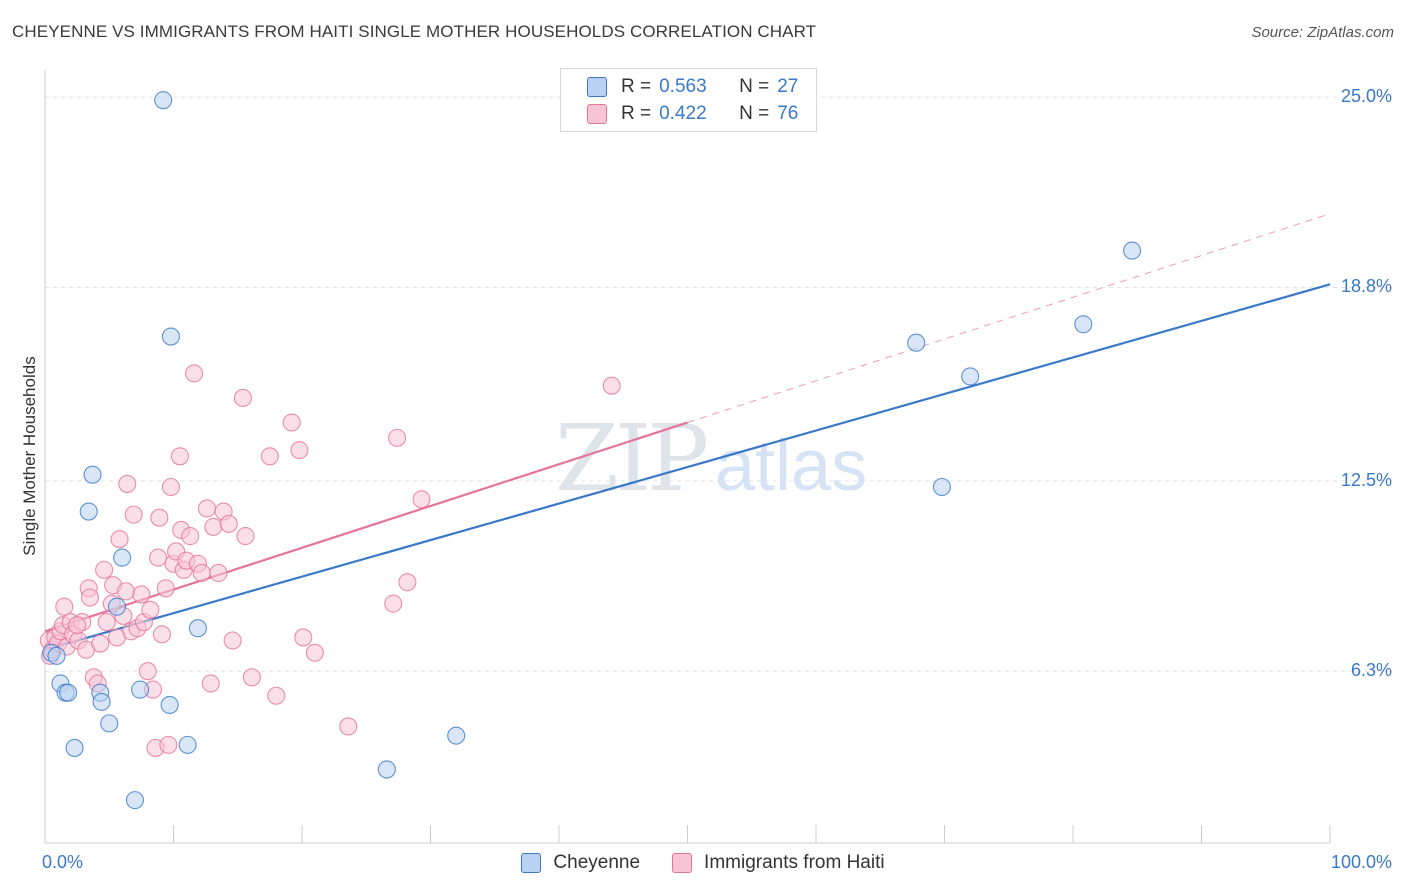  Describe the element at coordinates (1371, 670) in the screenshot. I see `y-tick-label: 6.3%` at that location.